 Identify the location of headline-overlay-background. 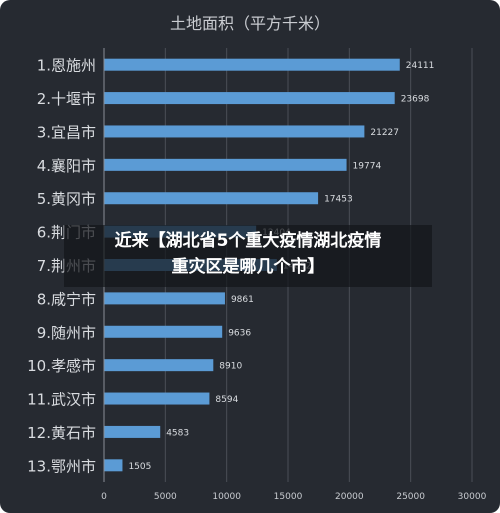
(248, 256).